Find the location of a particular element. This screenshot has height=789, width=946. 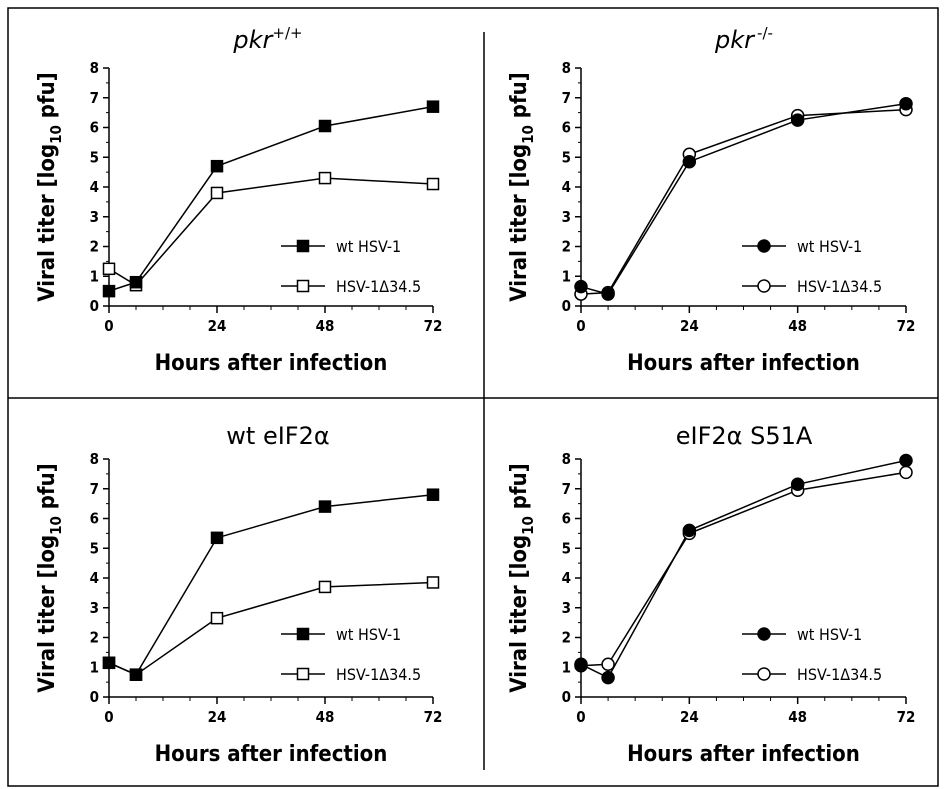

panel-3-title: wt eIF2α is located at coordinates (277, 436).